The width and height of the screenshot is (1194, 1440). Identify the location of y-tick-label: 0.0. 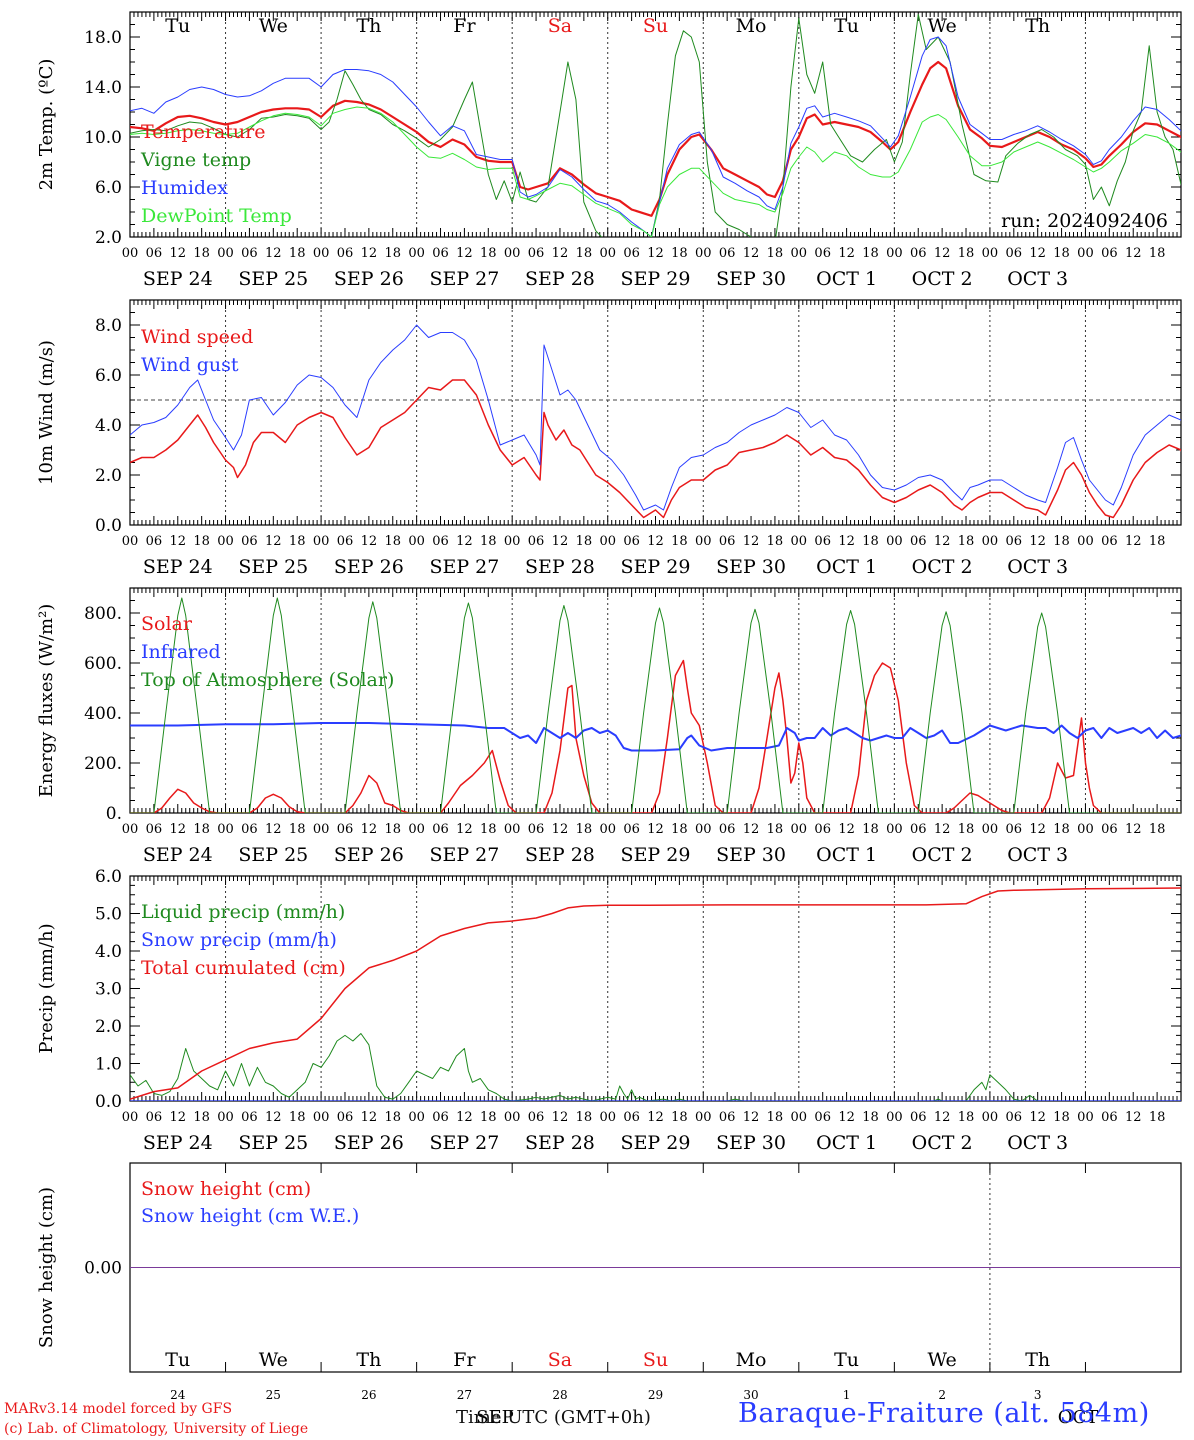
(108, 1102).